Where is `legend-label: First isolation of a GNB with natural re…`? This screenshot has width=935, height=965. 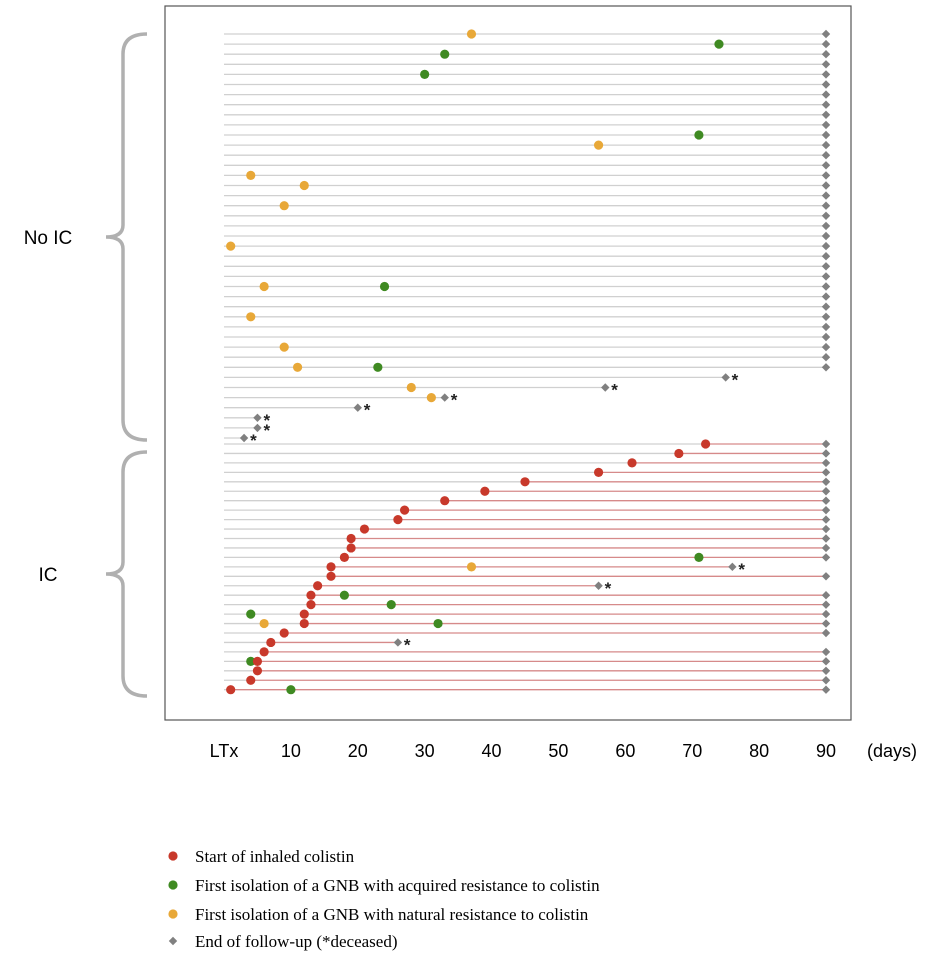
legend-label: First isolation of a GNB with natural re… is located at coordinates (392, 914).